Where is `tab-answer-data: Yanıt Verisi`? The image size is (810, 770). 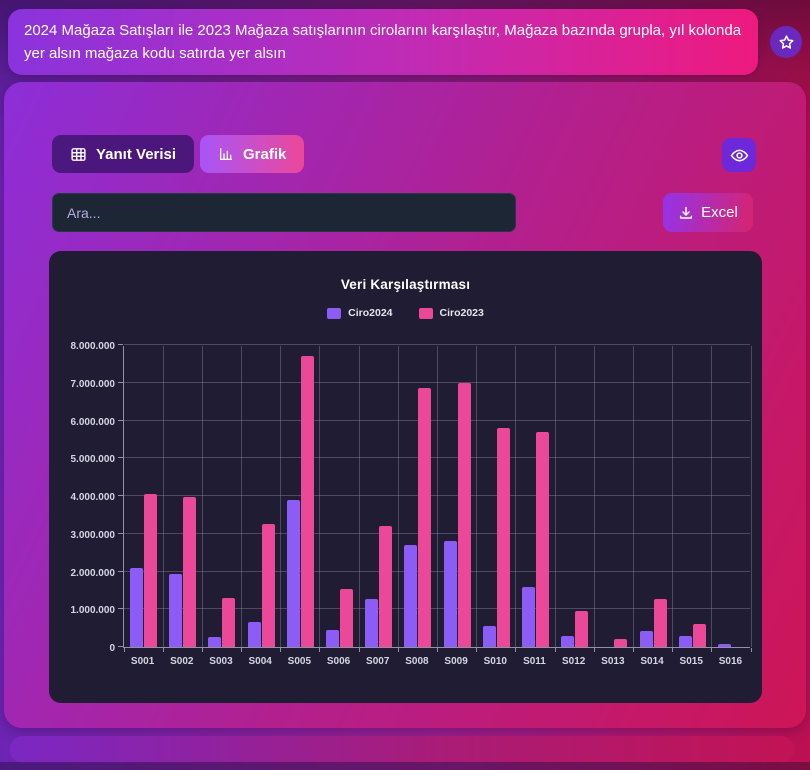
tab-answer-data: Yanıt Verisi is located at coordinates (123, 154).